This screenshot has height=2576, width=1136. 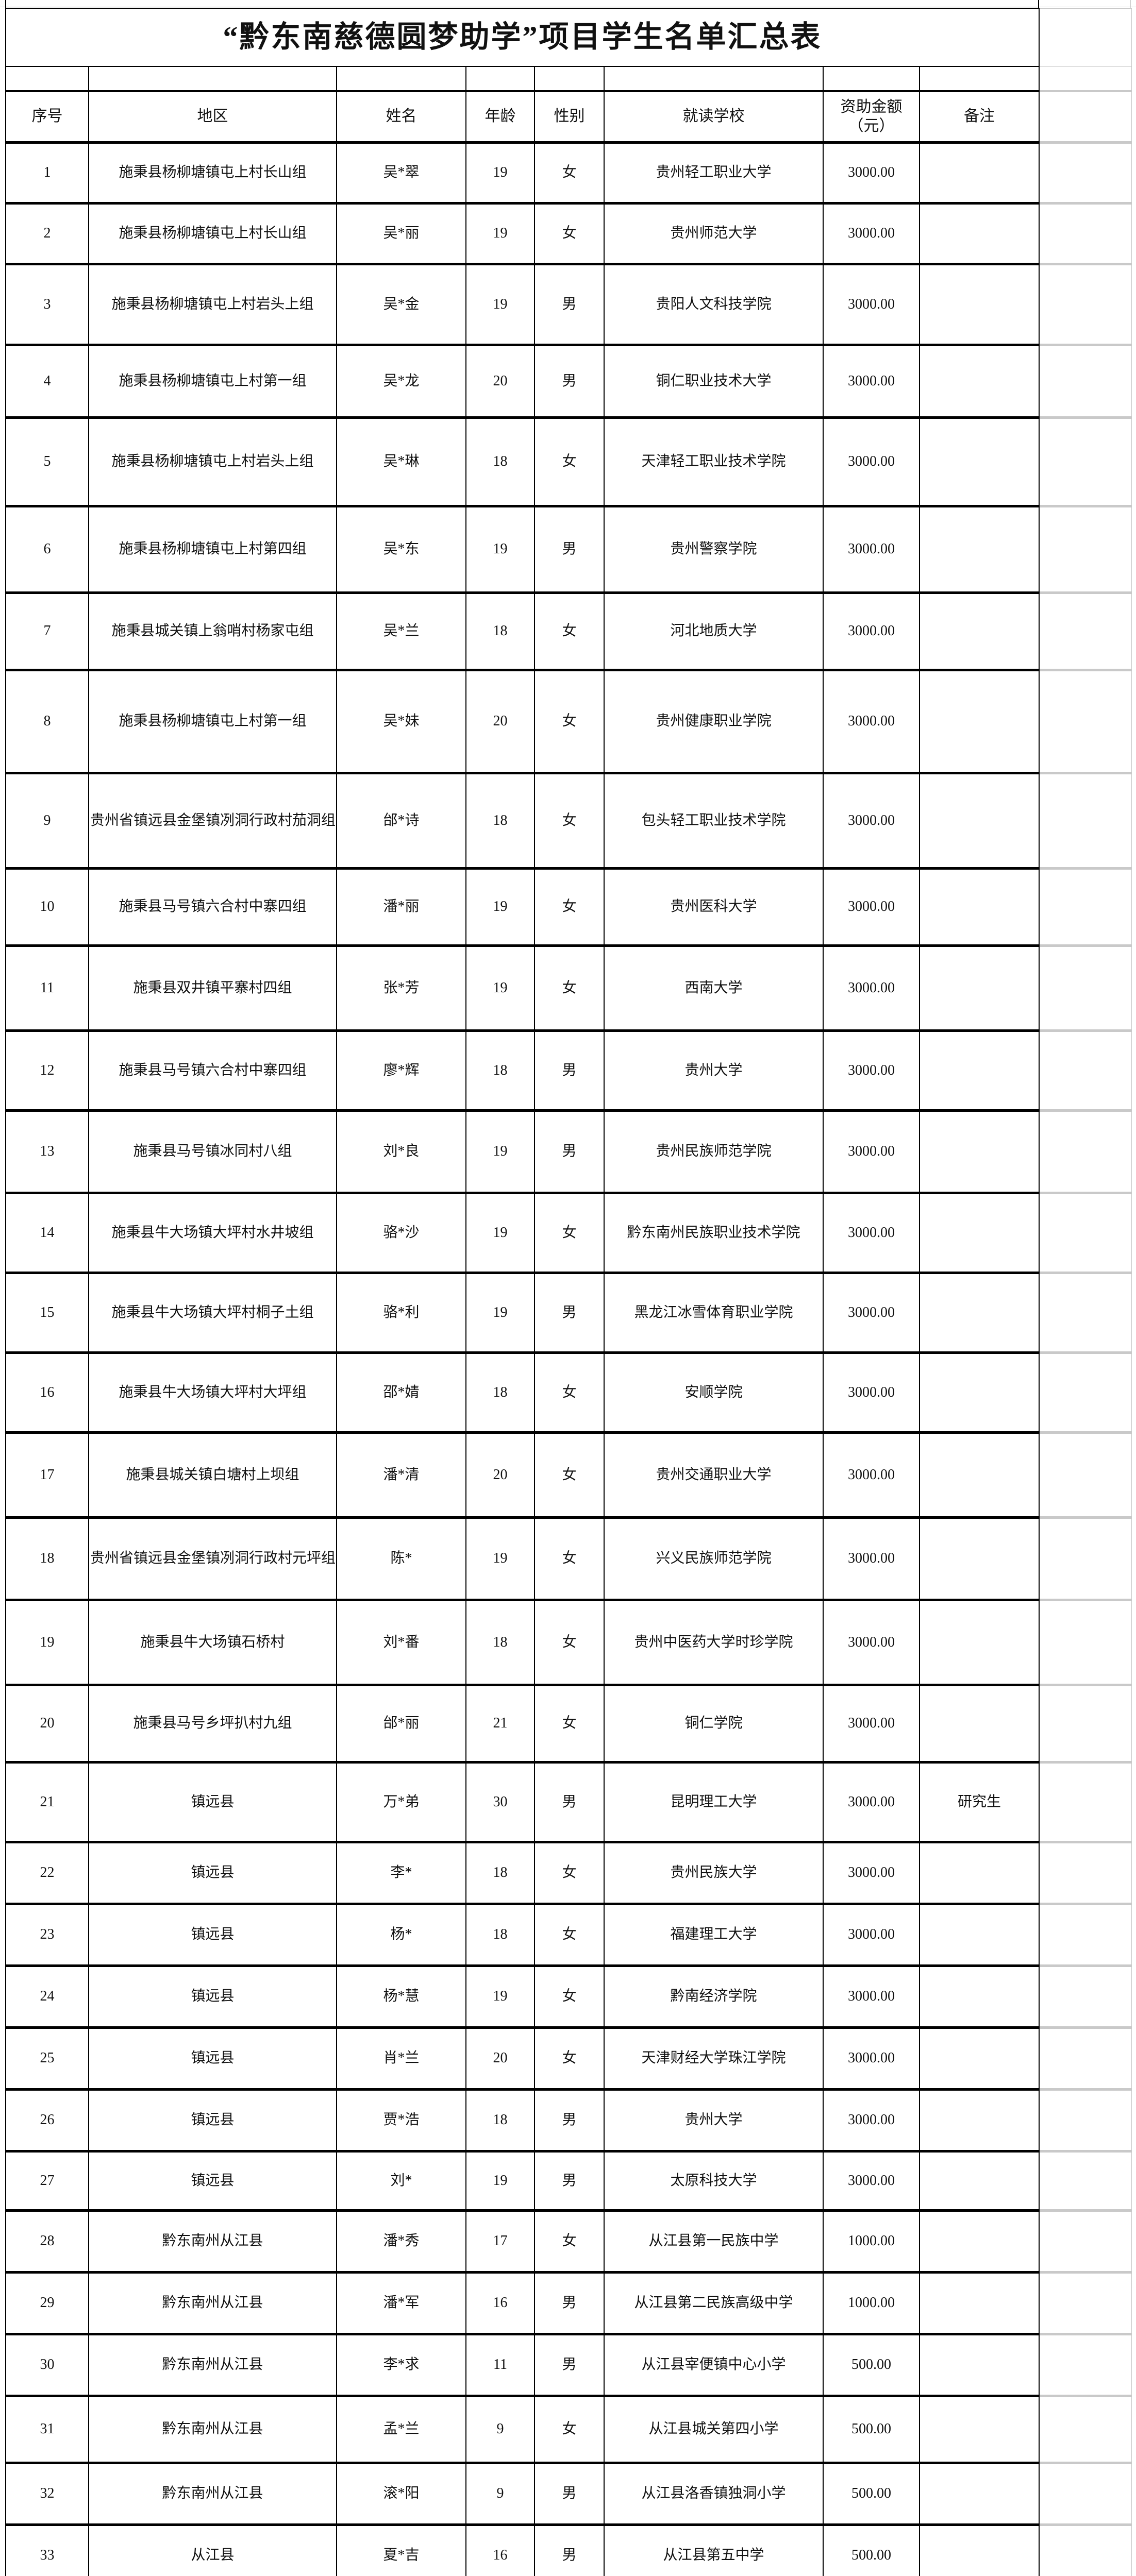 What do you see at coordinates (401, 1801) in the screenshot?
I see `cell-name: 万*弟` at bounding box center [401, 1801].